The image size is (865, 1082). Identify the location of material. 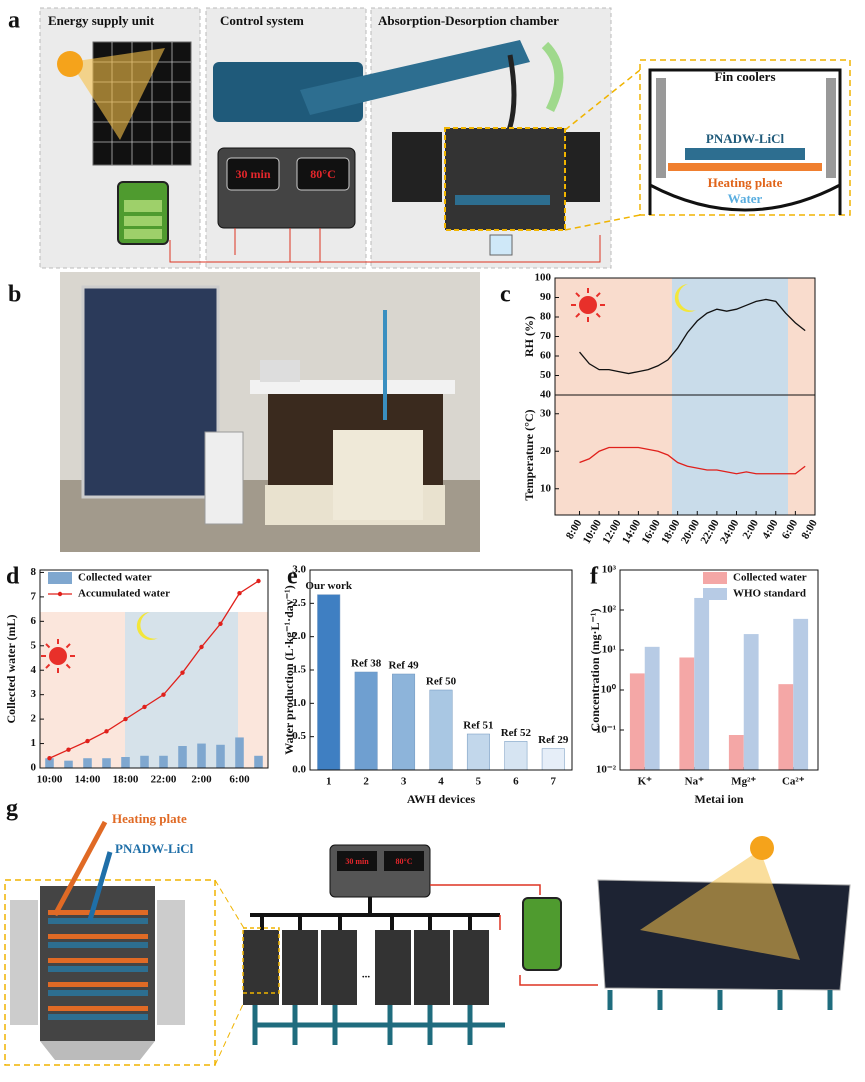
(502, 200).